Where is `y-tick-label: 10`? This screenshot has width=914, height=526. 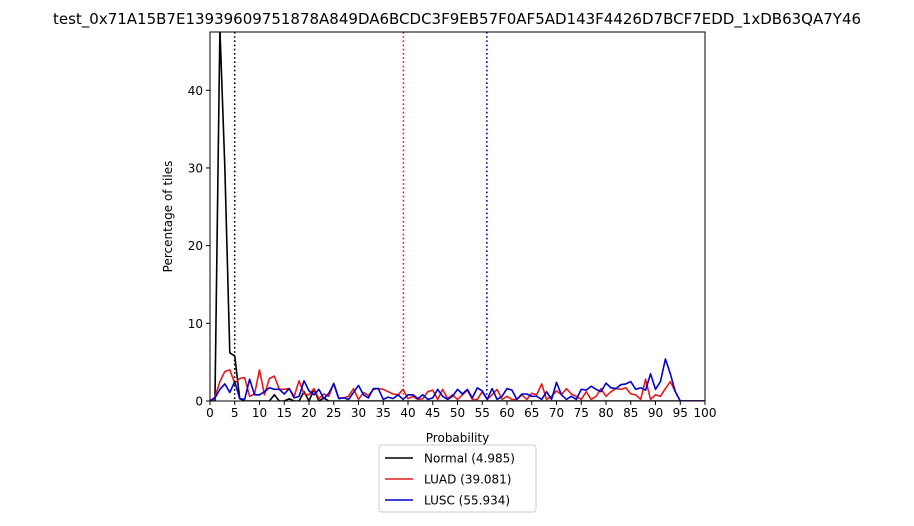 y-tick-label: 10 is located at coordinates (195, 324).